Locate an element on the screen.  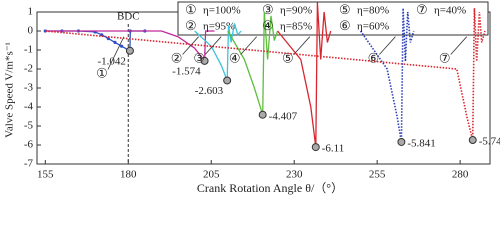
min-label: -5.74 is located at coordinates (489, 142).